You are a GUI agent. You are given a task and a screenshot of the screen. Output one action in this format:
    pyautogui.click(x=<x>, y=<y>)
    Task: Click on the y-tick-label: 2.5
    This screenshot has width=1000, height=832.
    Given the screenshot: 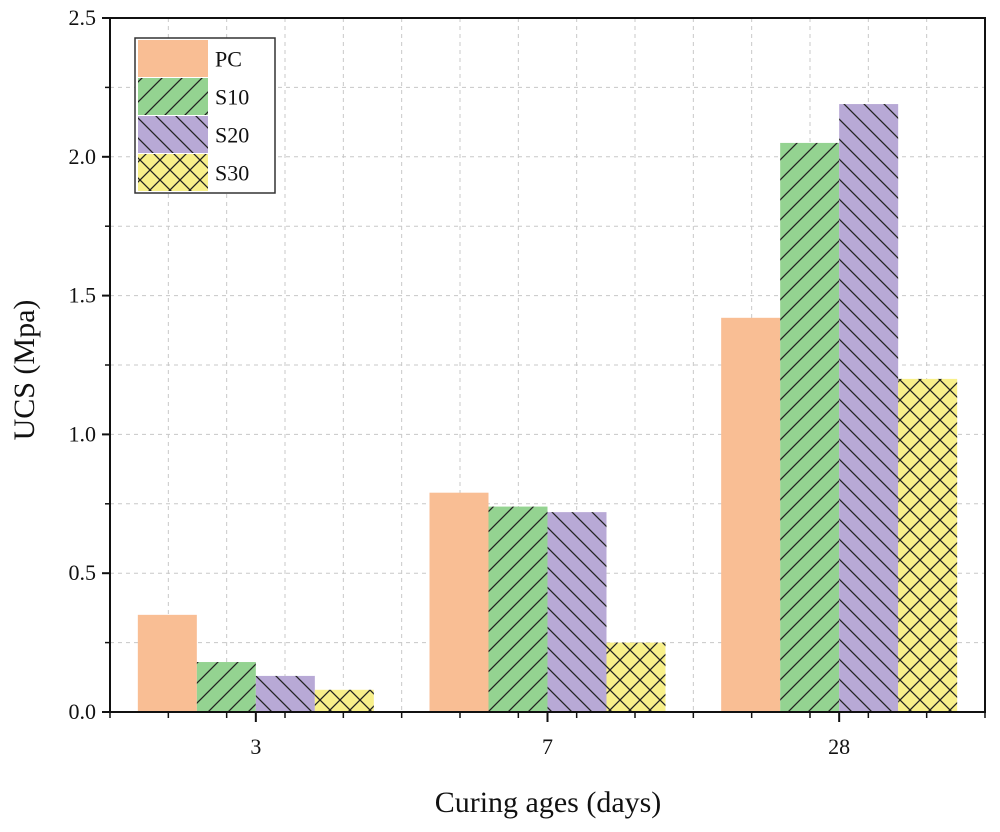 What is the action you would take?
    pyautogui.click(x=83, y=17)
    